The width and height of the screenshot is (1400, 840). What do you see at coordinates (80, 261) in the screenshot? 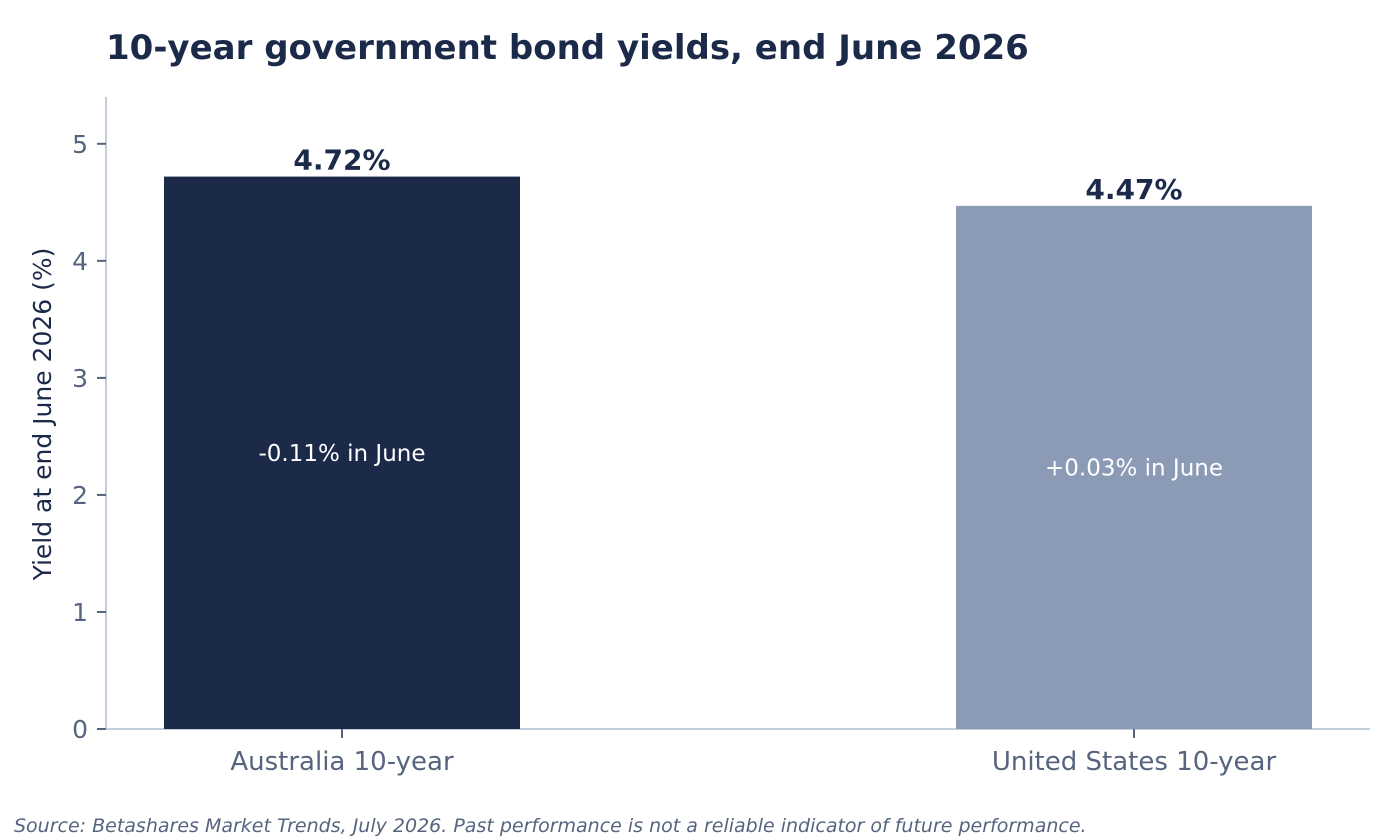
I see `y-tick-label: 4` at bounding box center [80, 261].